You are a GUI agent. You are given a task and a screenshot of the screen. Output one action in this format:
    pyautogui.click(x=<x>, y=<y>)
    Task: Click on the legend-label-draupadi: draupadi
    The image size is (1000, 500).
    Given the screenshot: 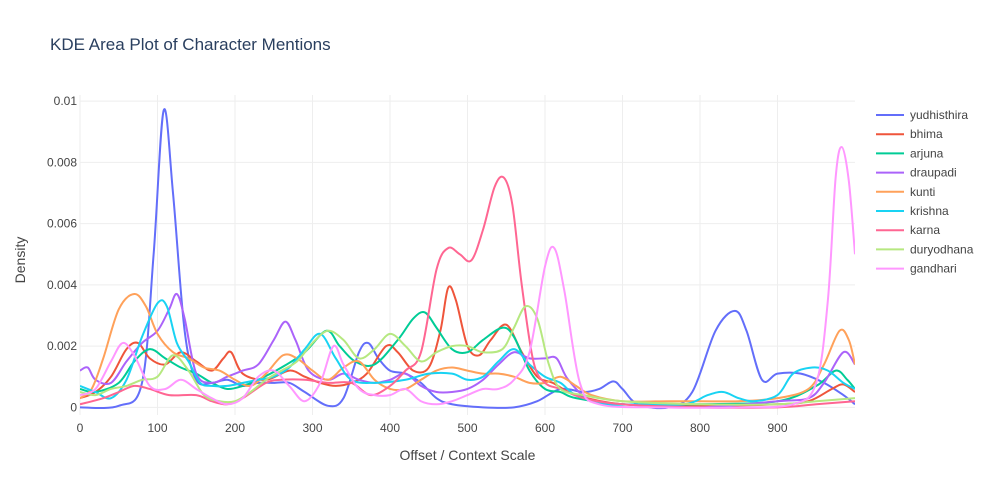 What is the action you would take?
    pyautogui.click(x=933, y=173)
    